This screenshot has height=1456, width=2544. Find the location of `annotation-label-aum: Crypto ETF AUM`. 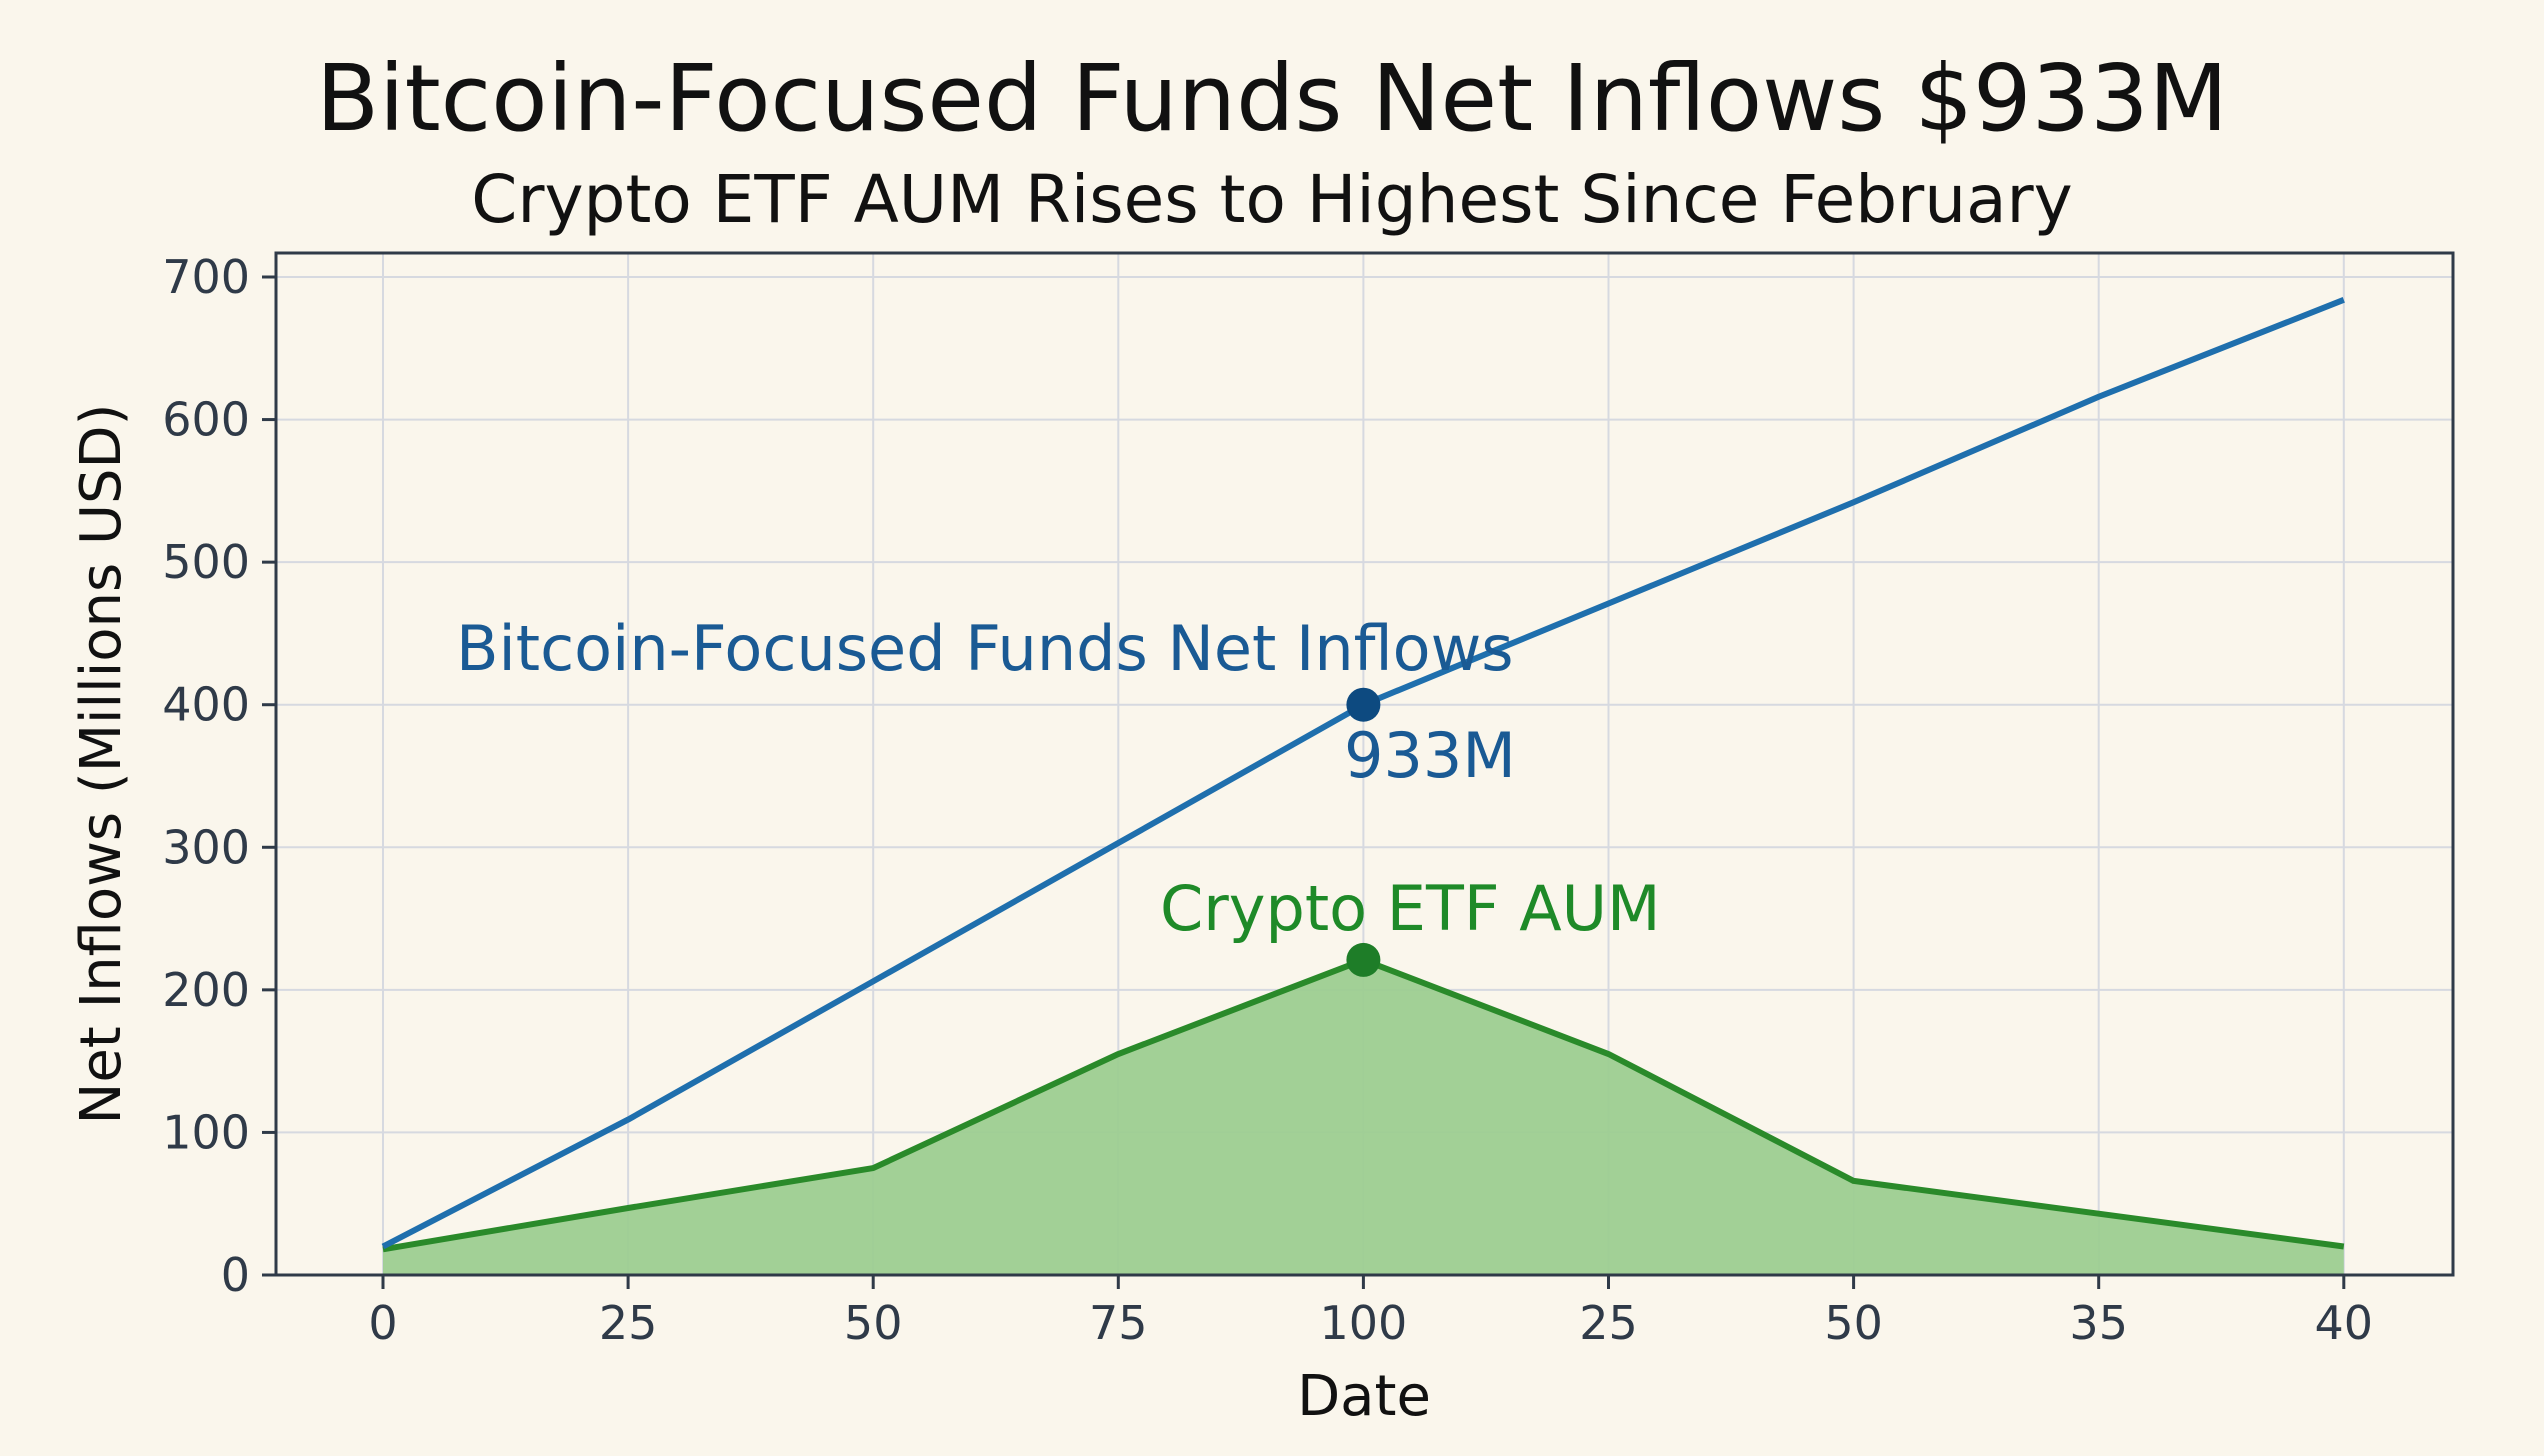

annotation-label-aum: Crypto ETF AUM is located at coordinates (1410, 908).